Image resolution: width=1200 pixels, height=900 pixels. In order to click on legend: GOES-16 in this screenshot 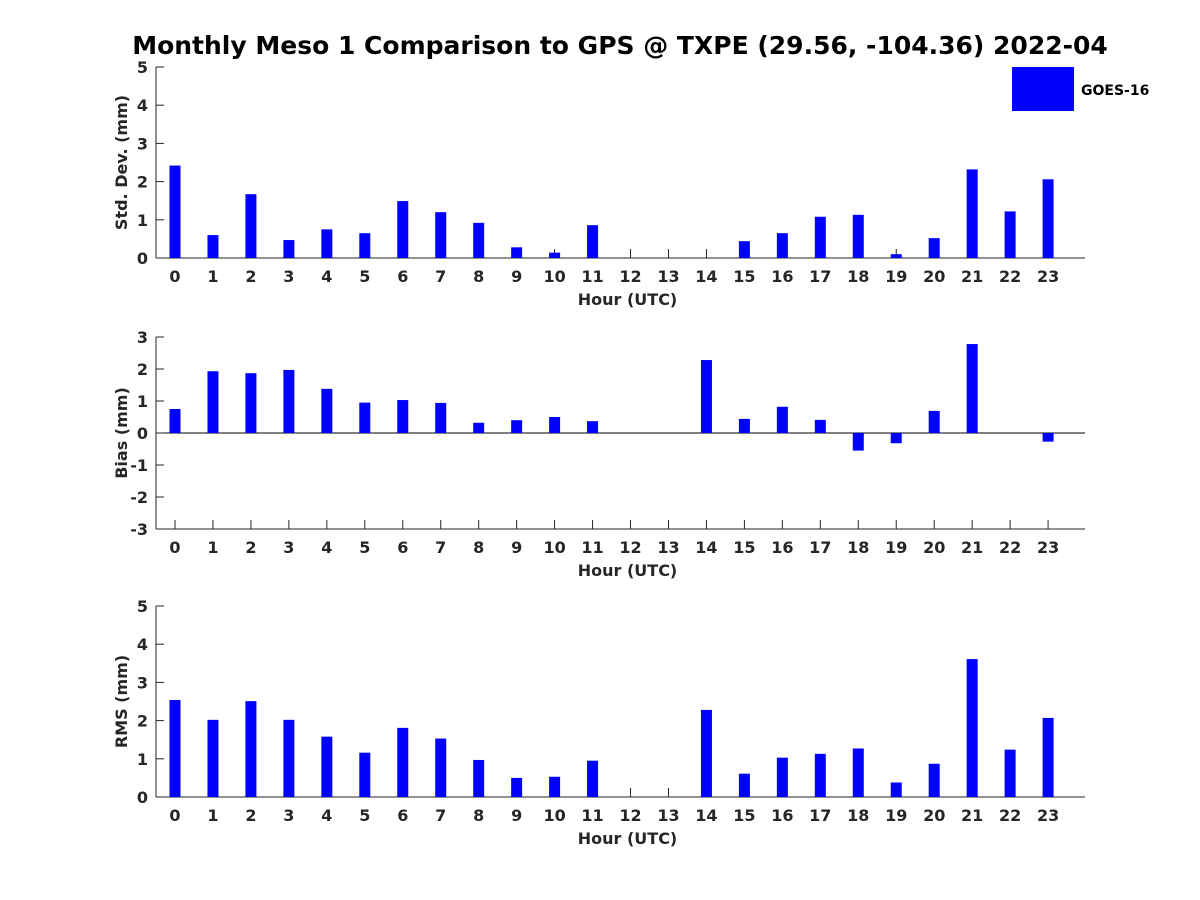, I will do `click(1080, 89)`.